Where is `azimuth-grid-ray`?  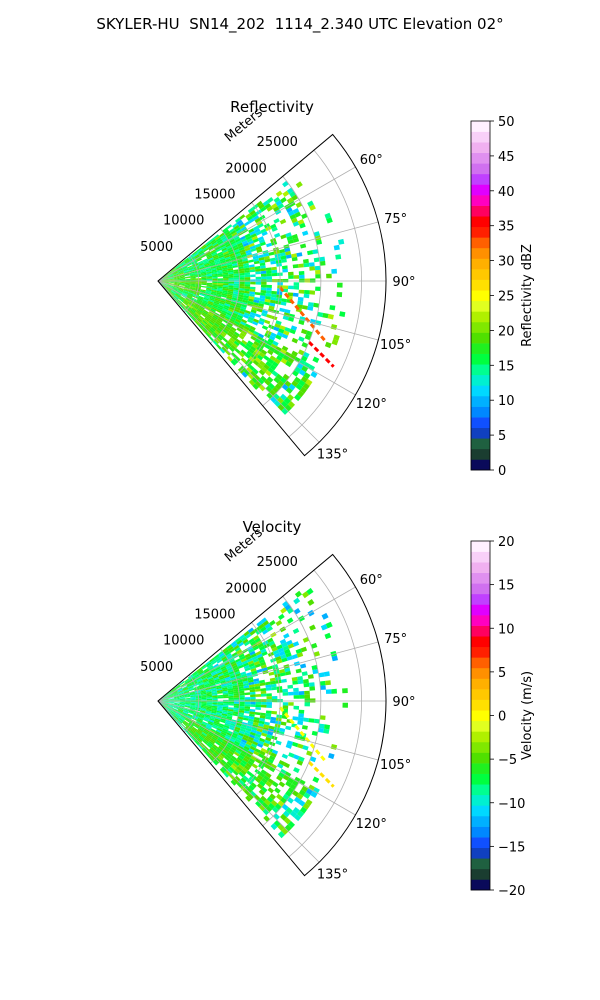 azimuth-grid-ray is located at coordinates (256, 758).